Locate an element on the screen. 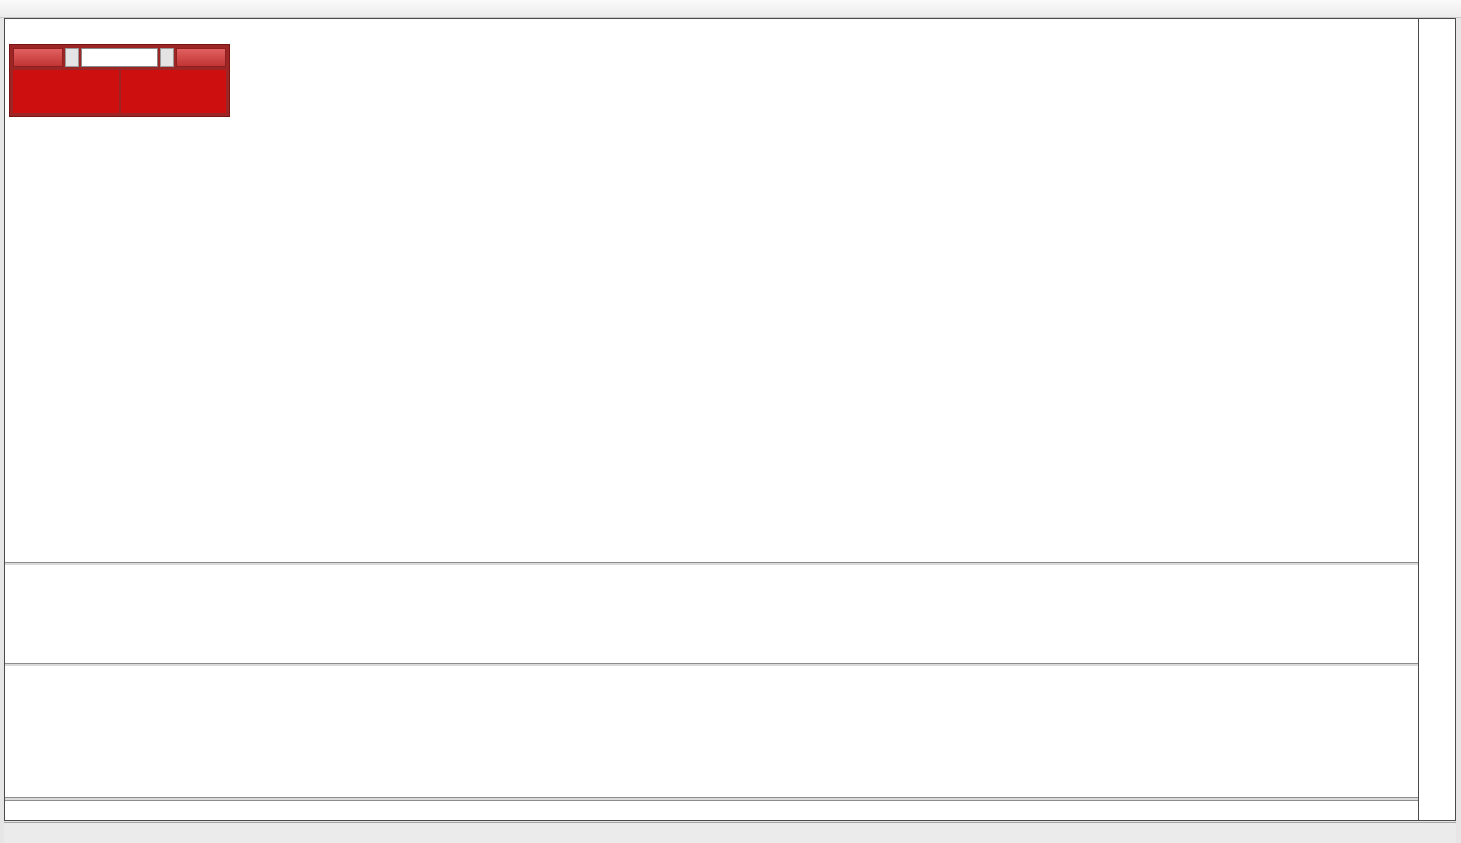 The image size is (1461, 843). volume-decrease-button is located at coordinates (72, 57).